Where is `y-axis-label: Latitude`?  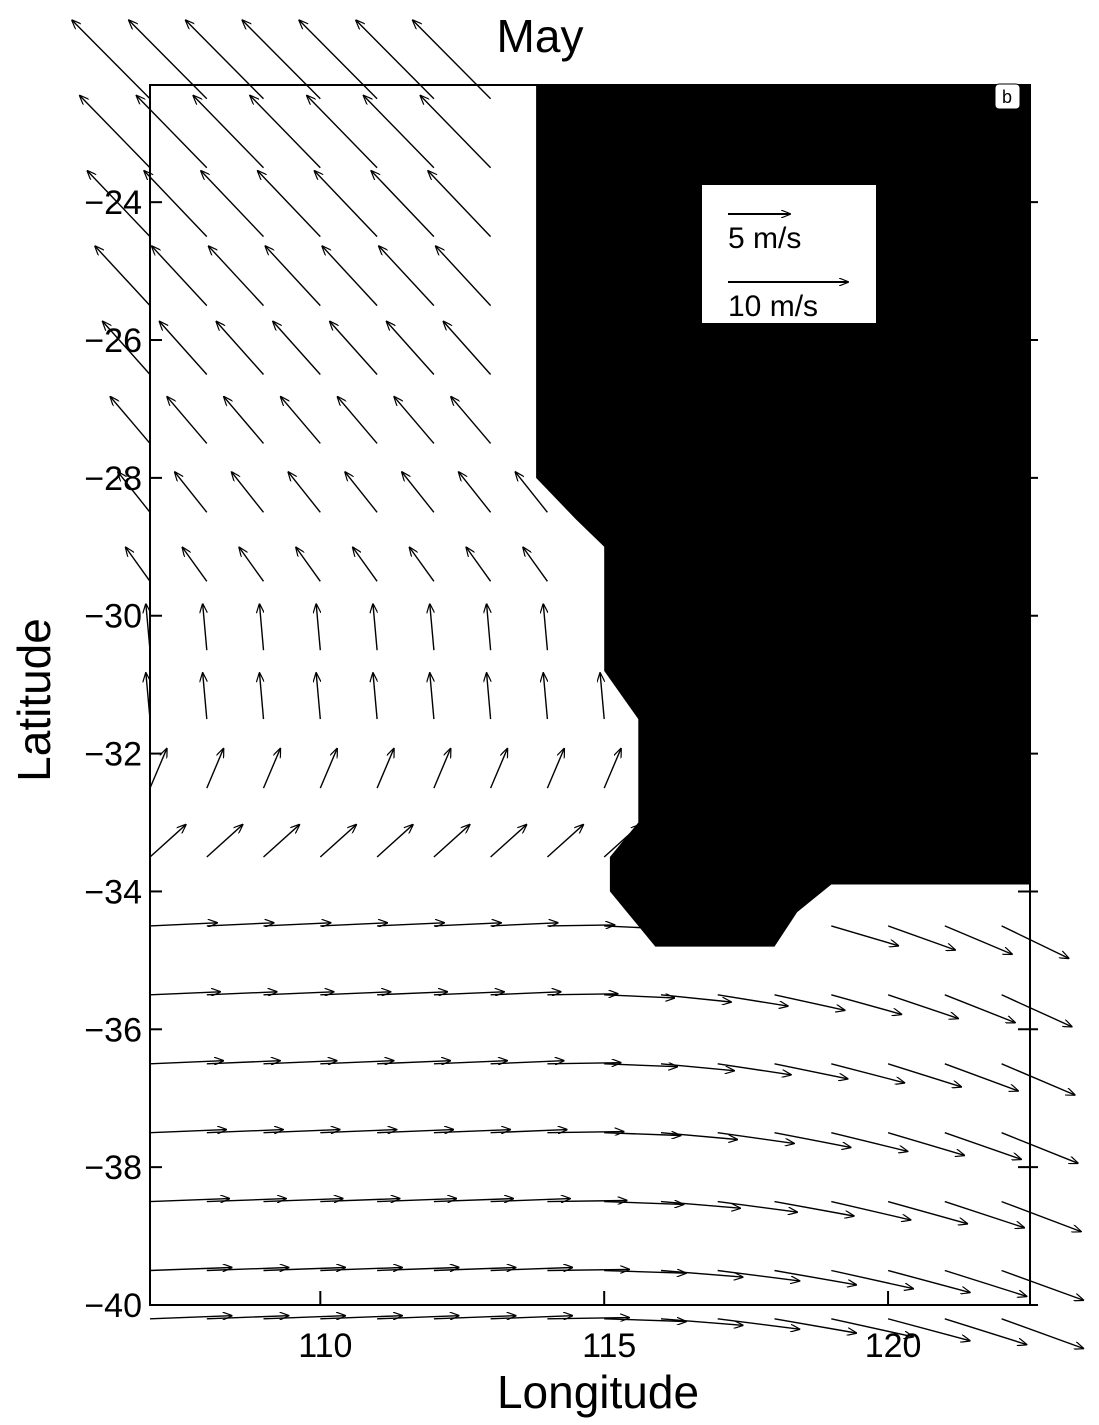 y-axis-label: Latitude is located at coordinates (34, 700).